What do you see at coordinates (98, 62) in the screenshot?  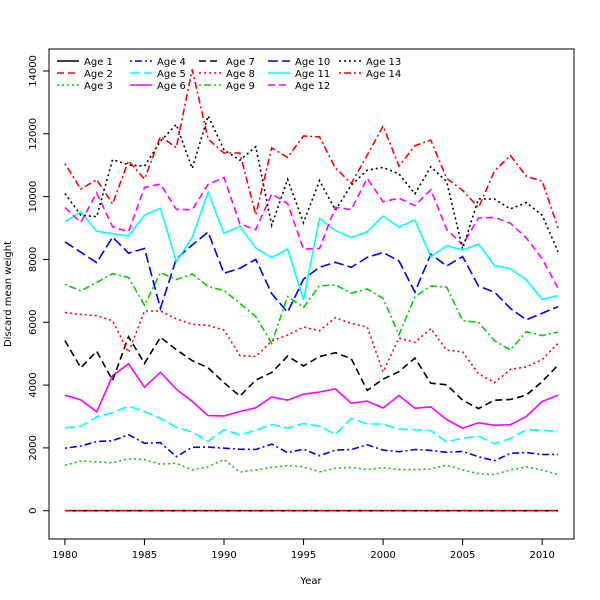 I see `legend-label: Age 1` at bounding box center [98, 62].